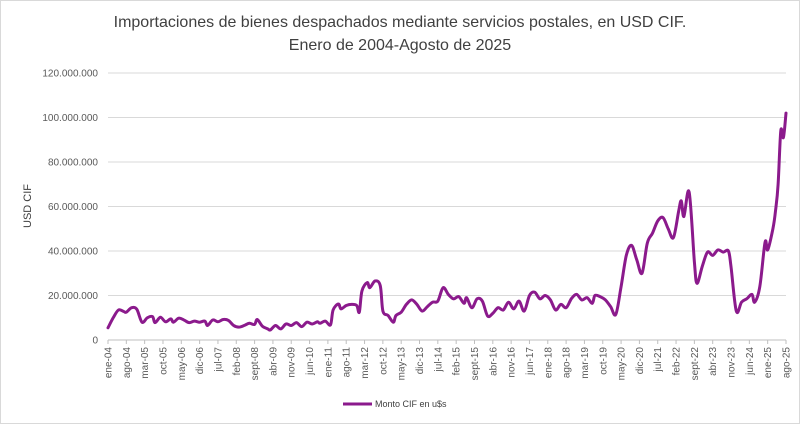 The width and height of the screenshot is (800, 424). I want to click on x-tick-label: nov-09, so click(292, 362).